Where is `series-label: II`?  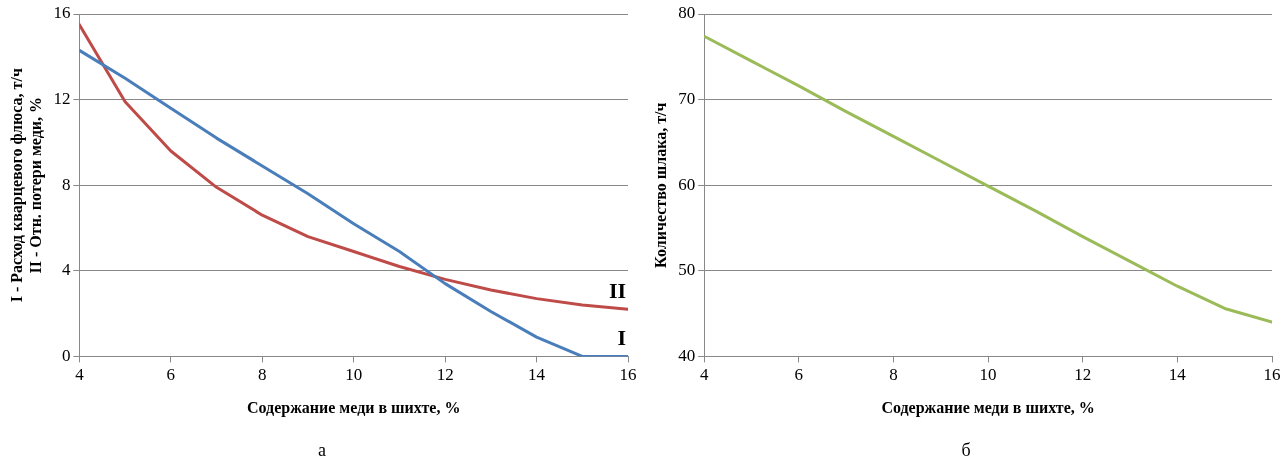
series-label: II is located at coordinates (617, 291).